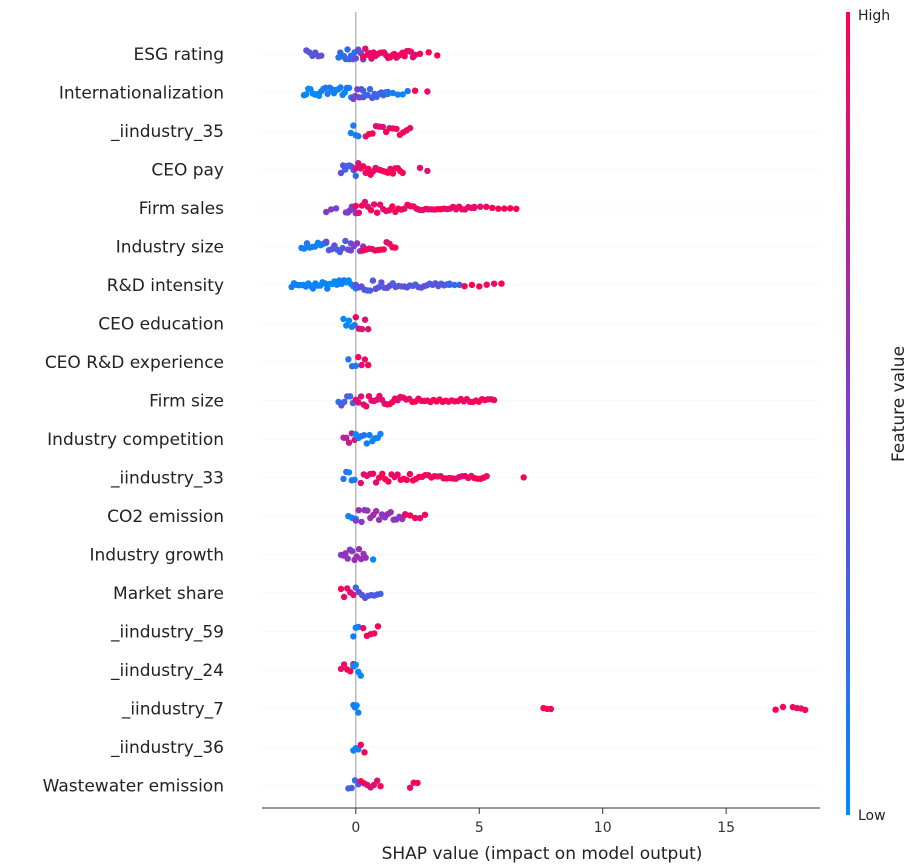 This screenshot has height=865, width=913. I want to click on colorbar-title: Feature value, so click(899, 404).